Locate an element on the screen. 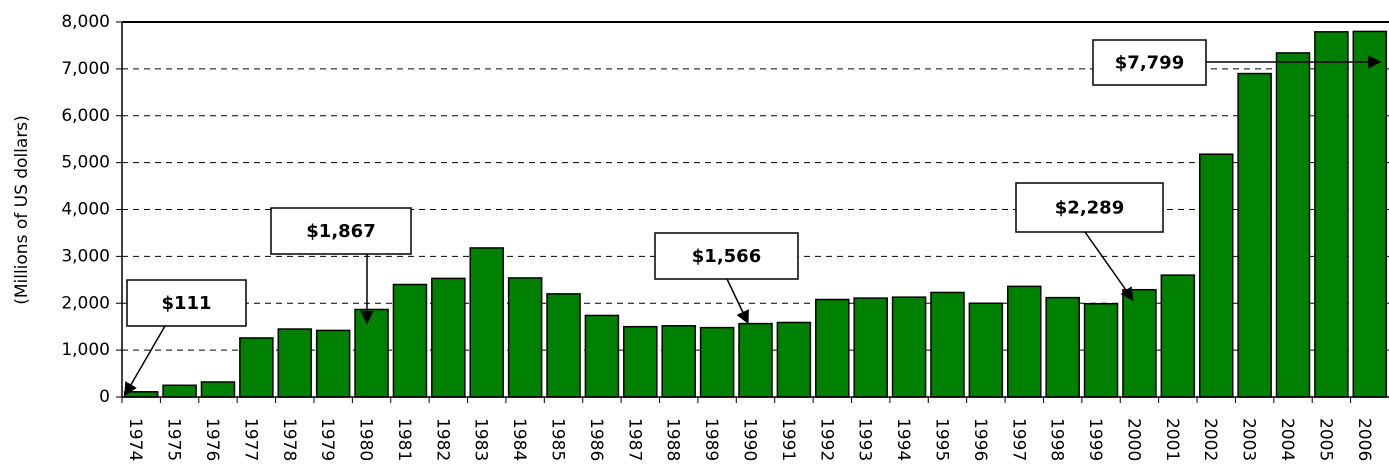 The width and height of the screenshot is (1389, 472). y-tick-label: 2,000 is located at coordinates (85, 303).